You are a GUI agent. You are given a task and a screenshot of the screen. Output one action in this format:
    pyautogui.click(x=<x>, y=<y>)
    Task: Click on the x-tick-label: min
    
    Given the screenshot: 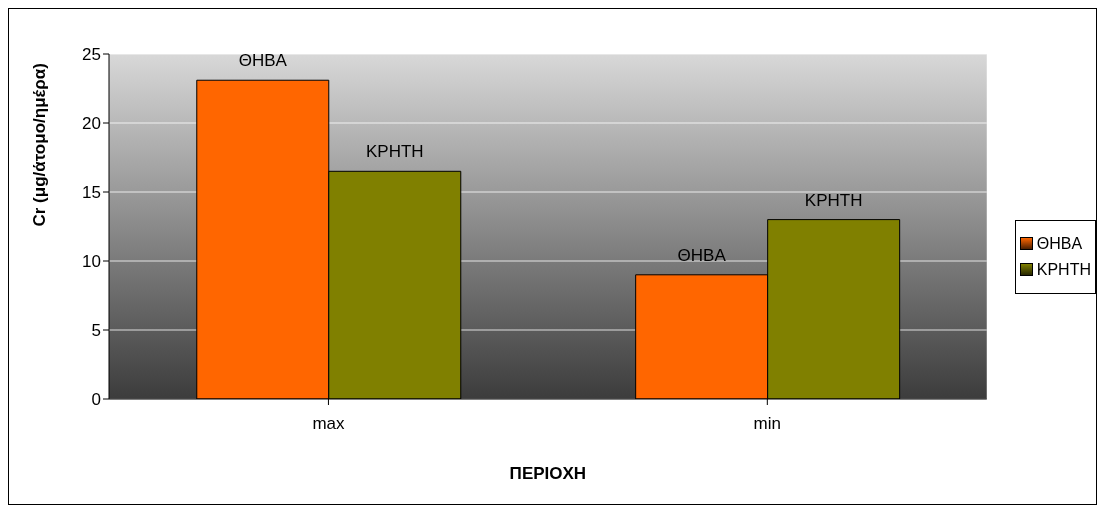 What is the action you would take?
    pyautogui.click(x=767, y=424)
    